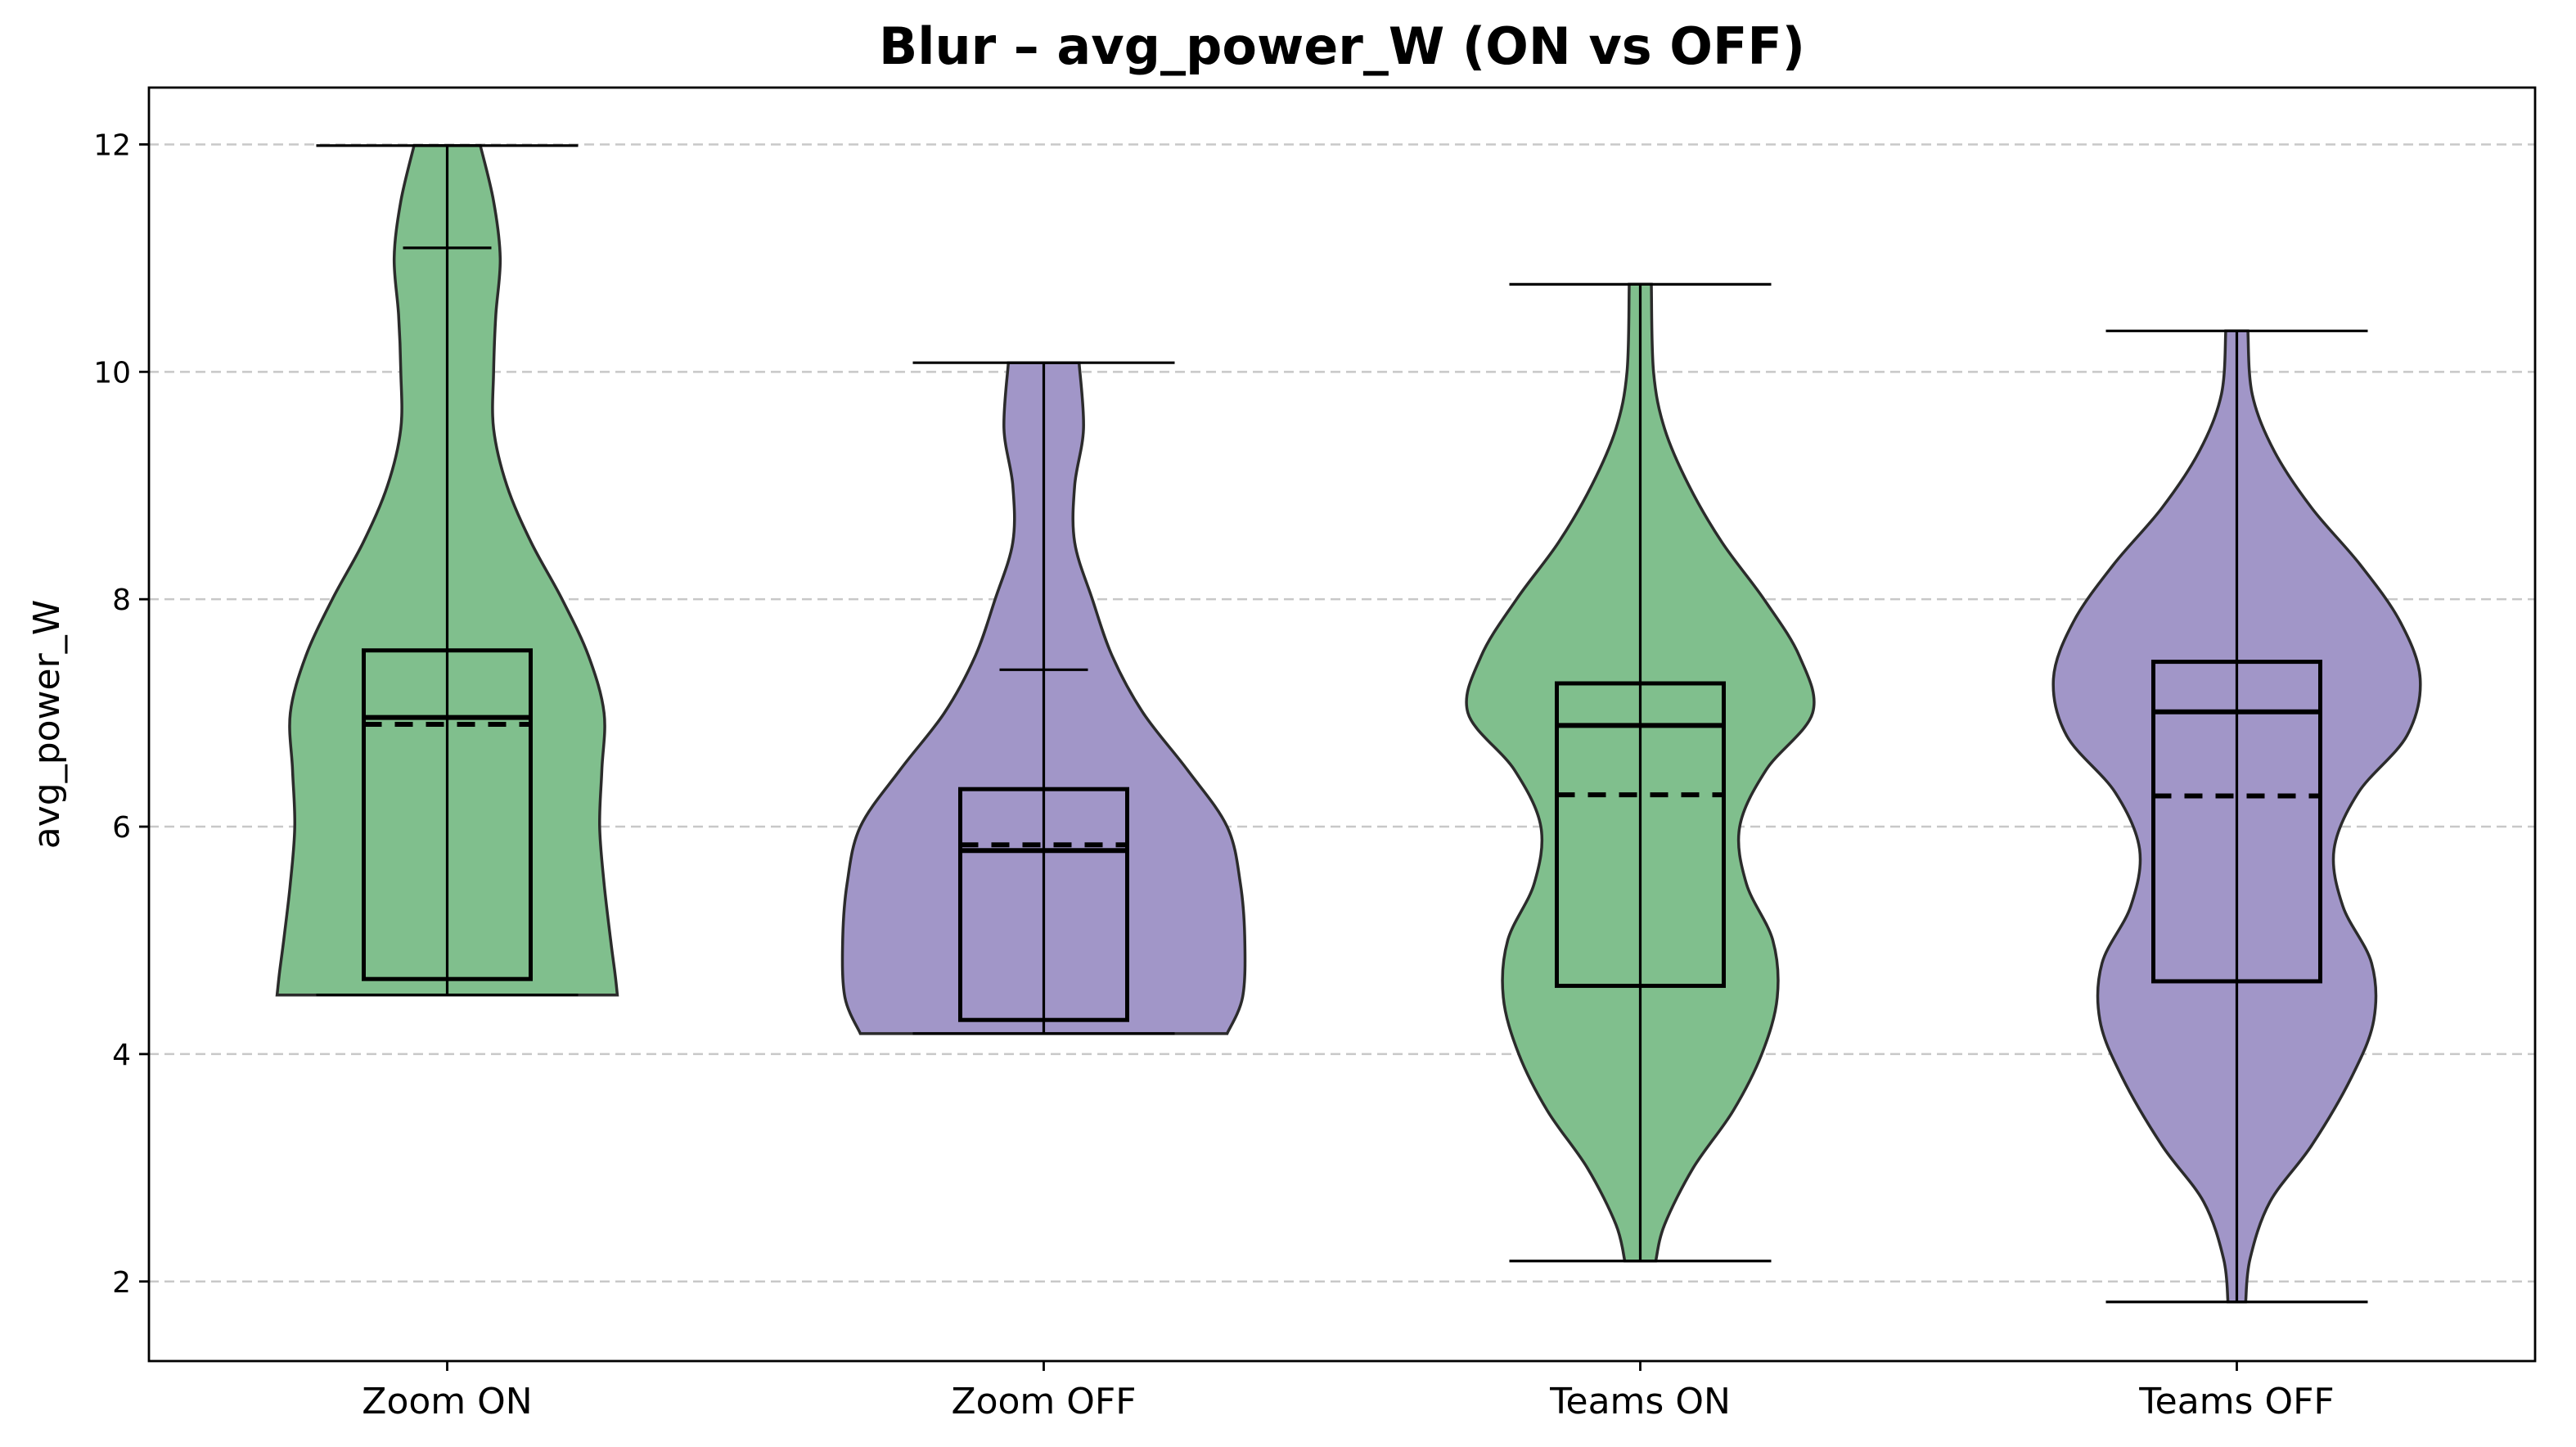  I want to click on y-tick-label: 8, so click(121, 600).